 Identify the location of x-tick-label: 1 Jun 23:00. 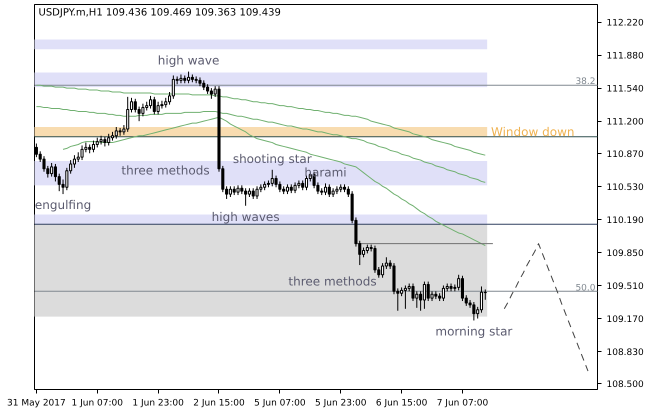
(158, 403).